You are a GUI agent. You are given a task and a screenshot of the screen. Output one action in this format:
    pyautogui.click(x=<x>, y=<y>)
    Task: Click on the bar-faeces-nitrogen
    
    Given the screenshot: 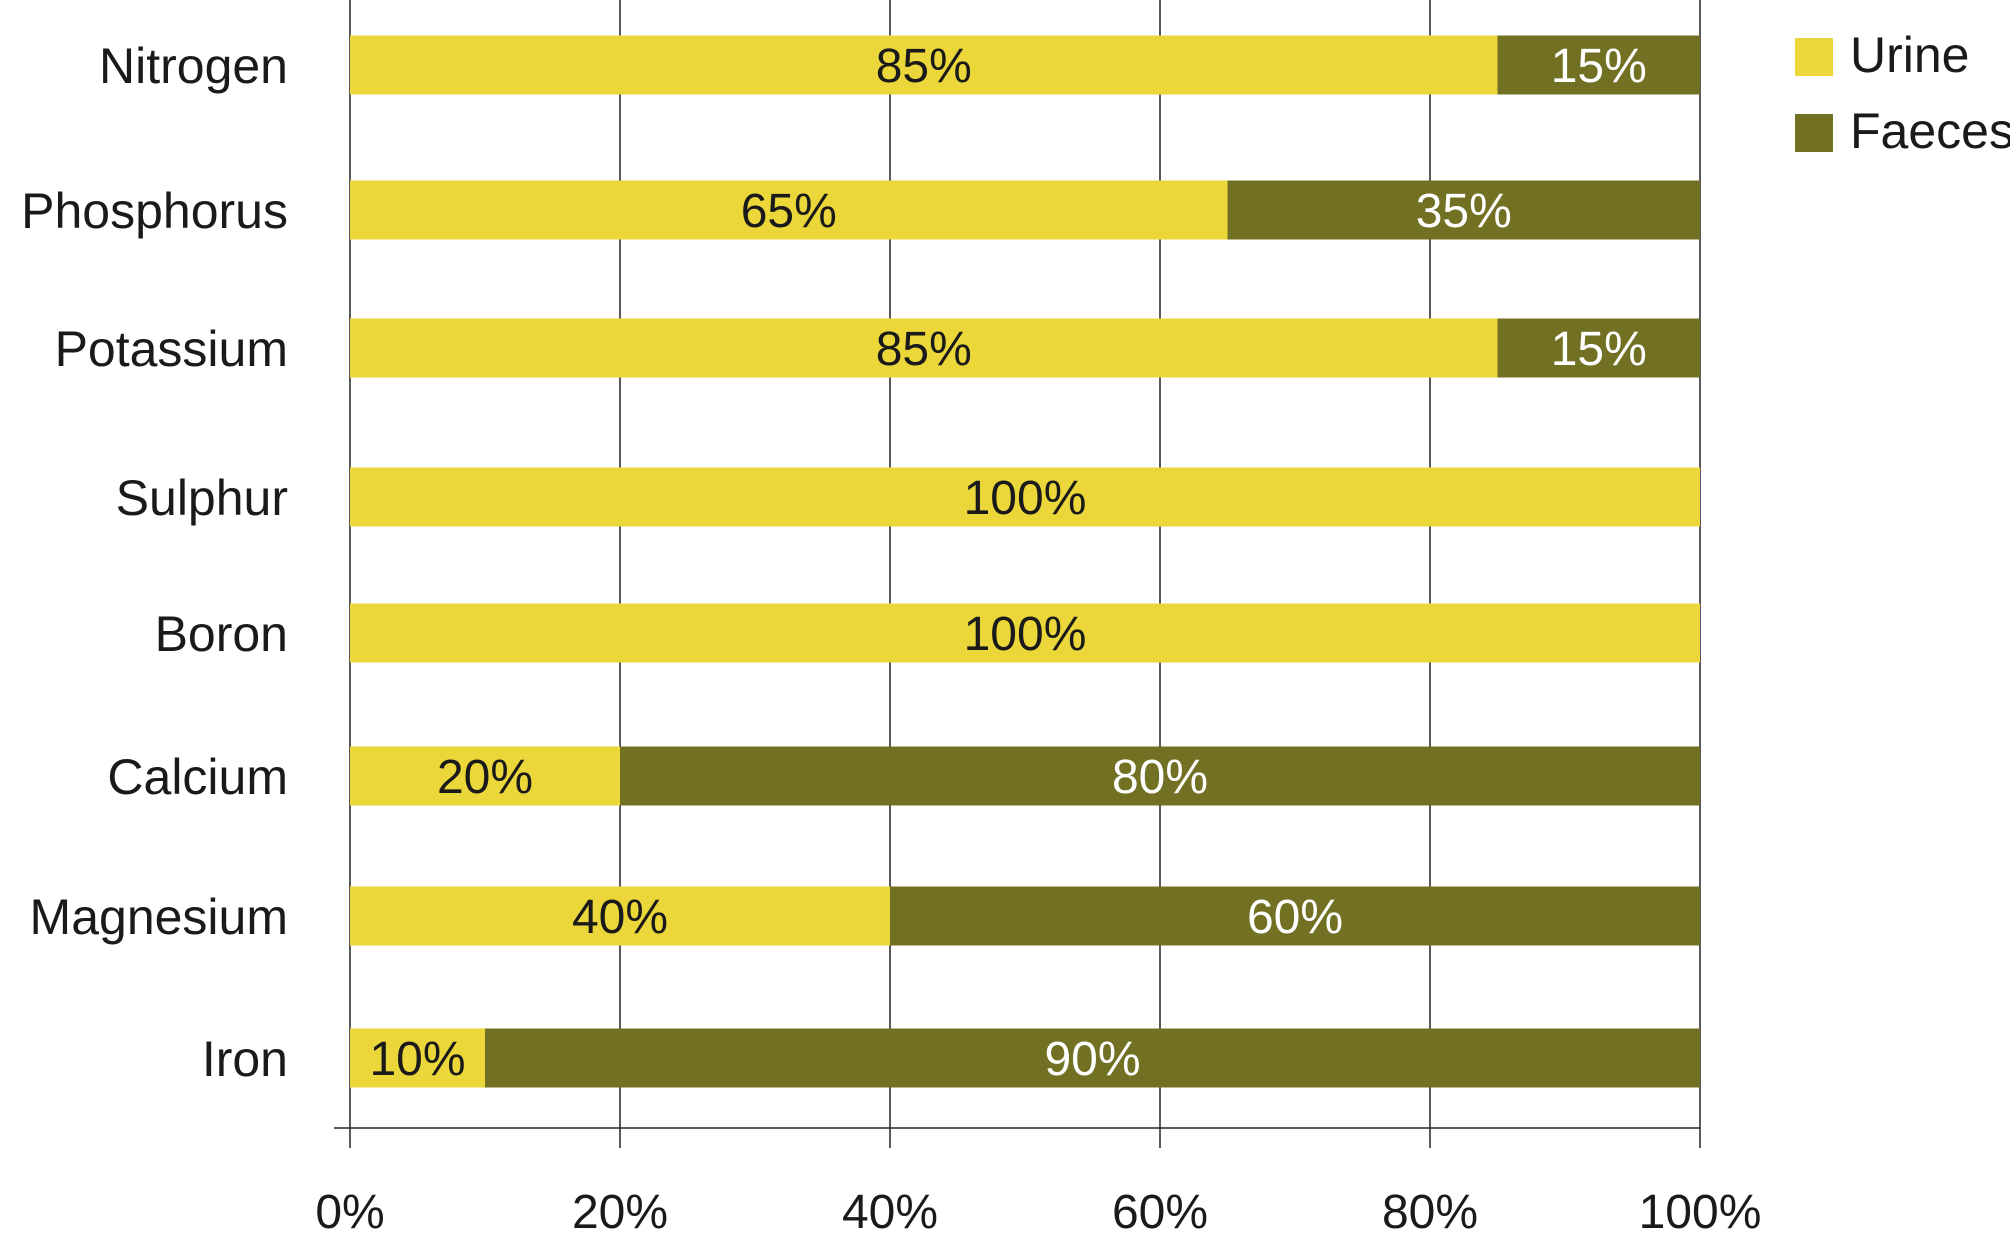 What is the action you would take?
    pyautogui.click(x=1598, y=65)
    